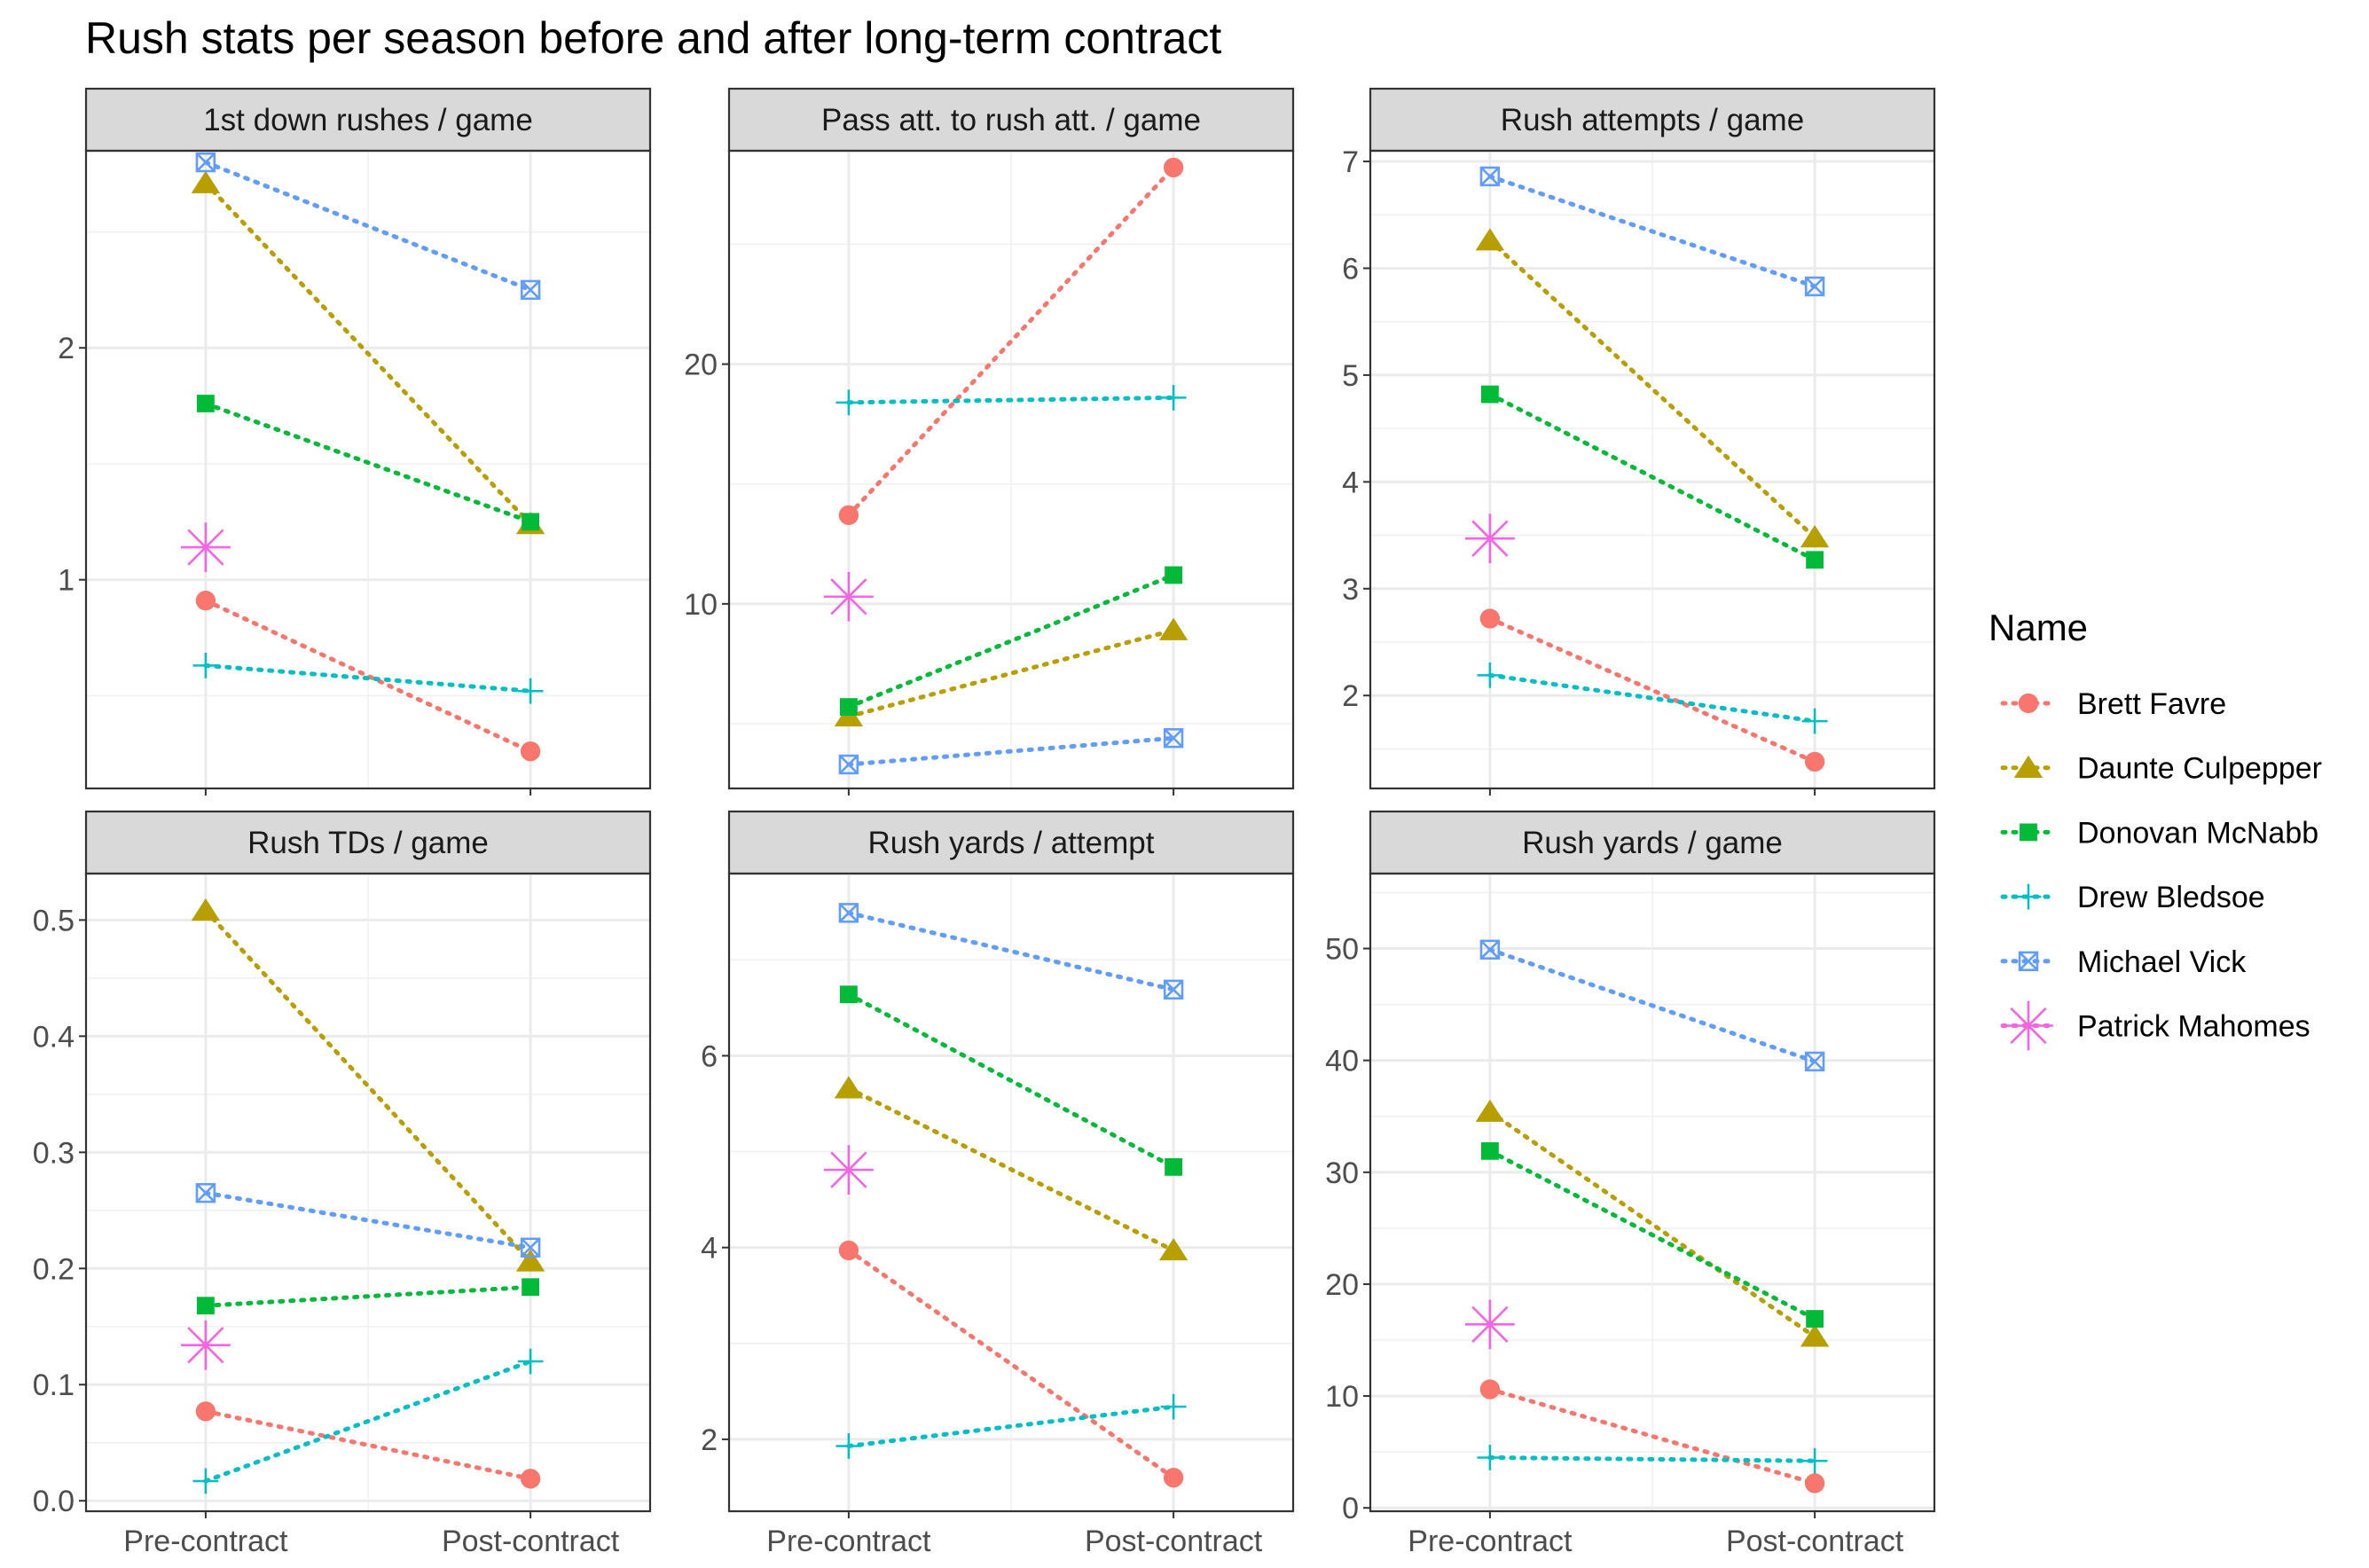  What do you see at coordinates (701, 605) in the screenshot?
I see `y-tick-label: 10` at bounding box center [701, 605].